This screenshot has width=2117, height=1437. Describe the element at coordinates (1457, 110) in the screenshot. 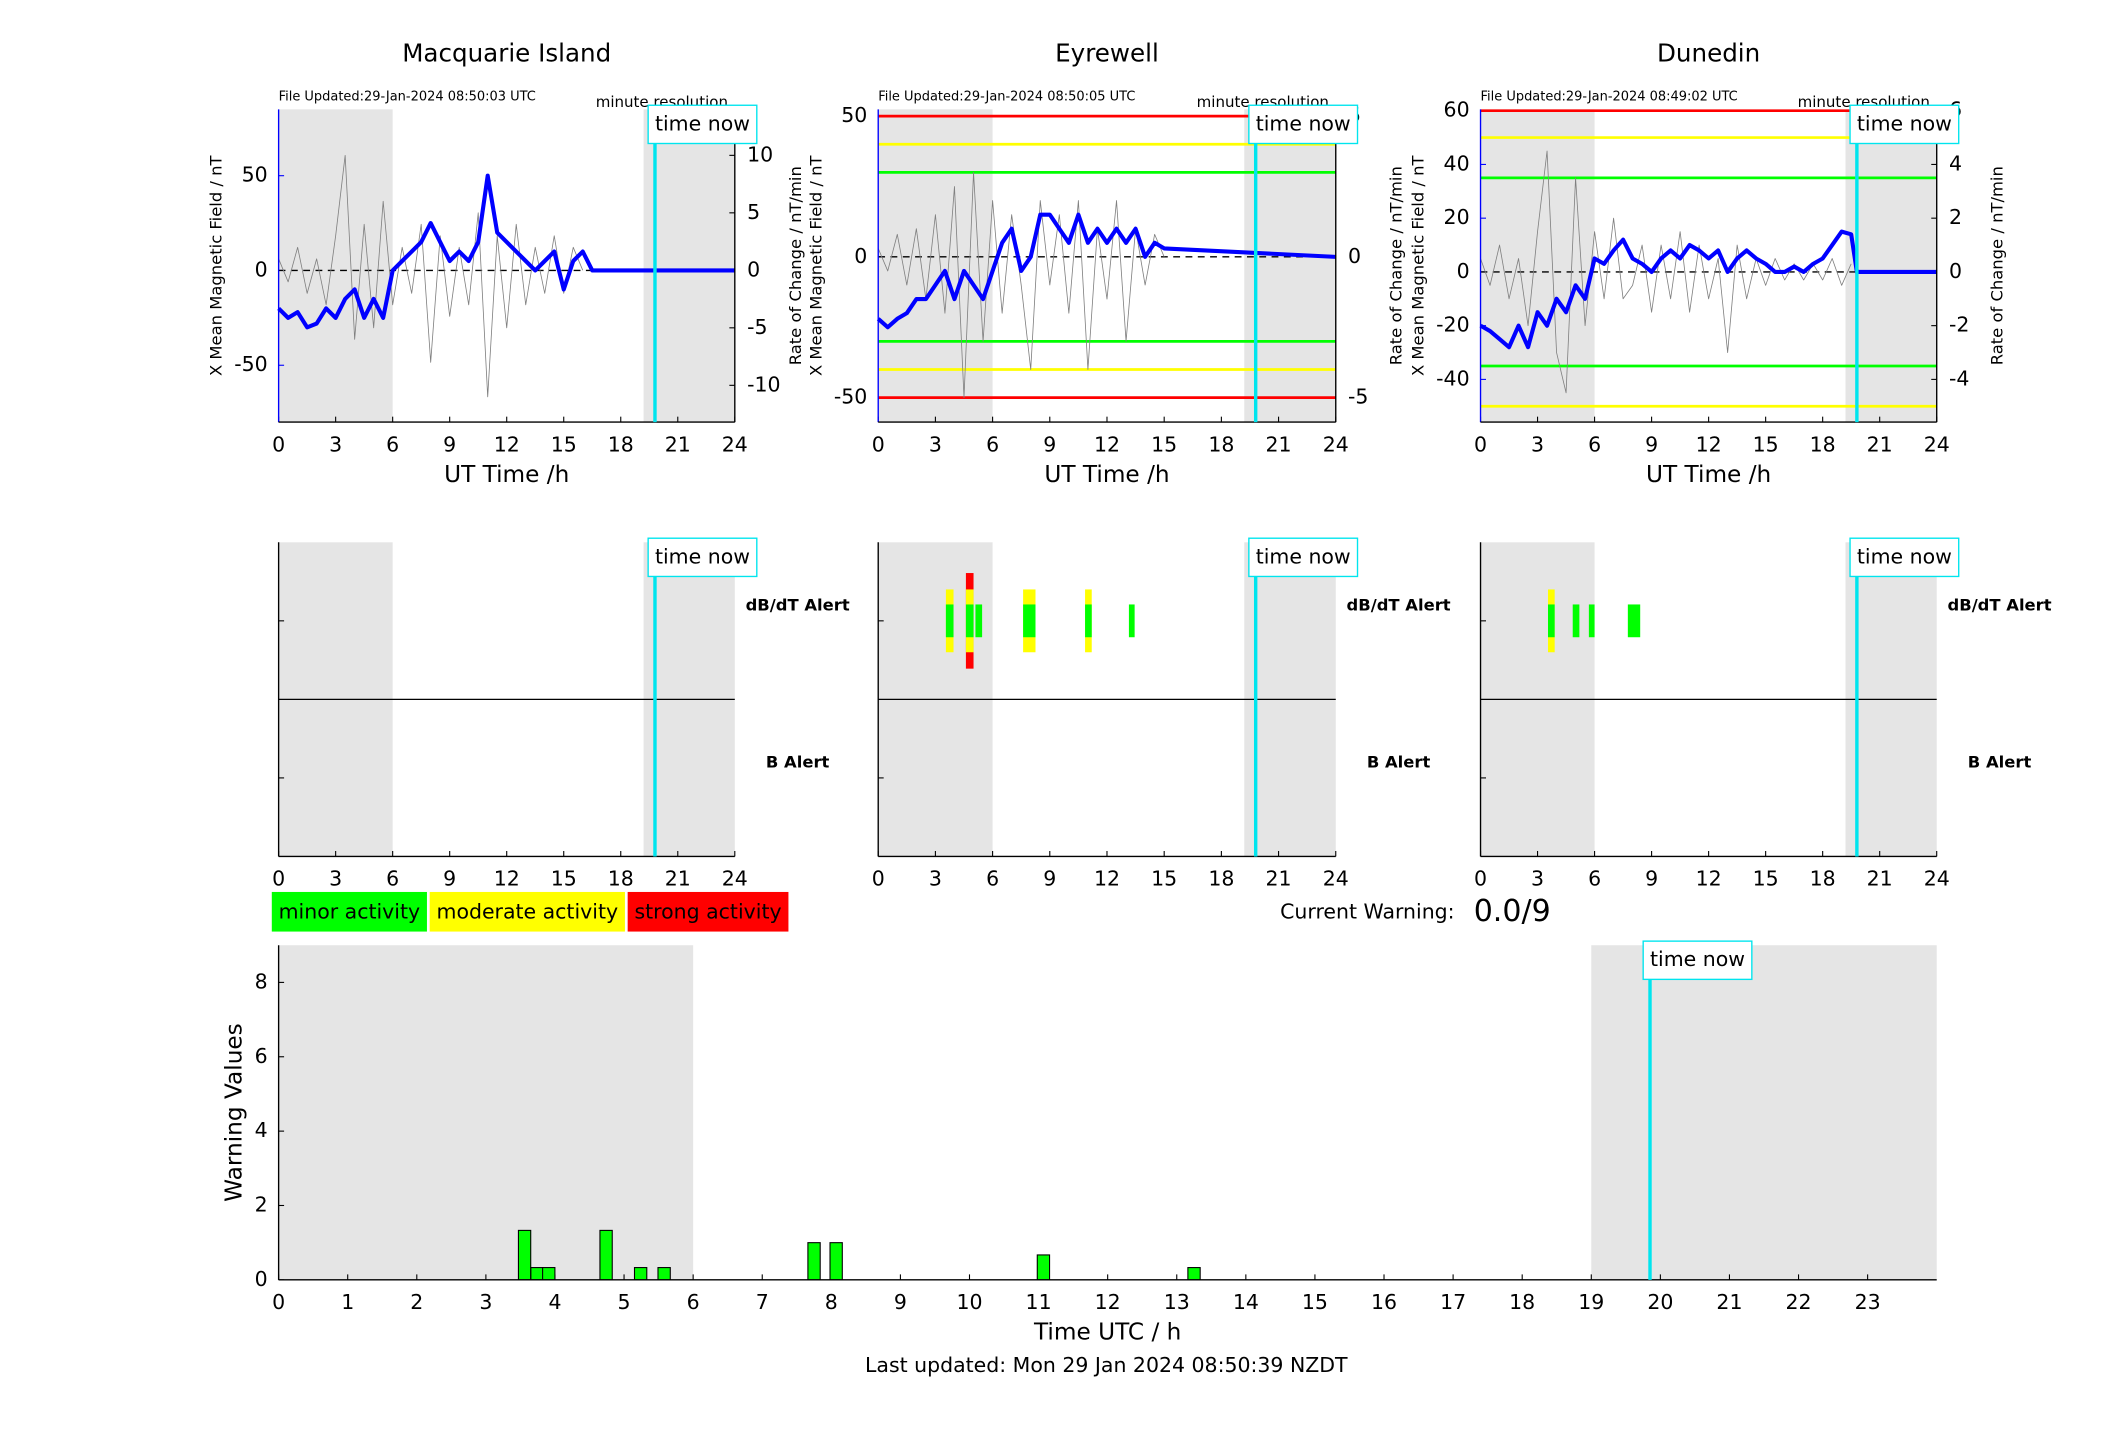

I see `y-tick-label: 60` at that location.